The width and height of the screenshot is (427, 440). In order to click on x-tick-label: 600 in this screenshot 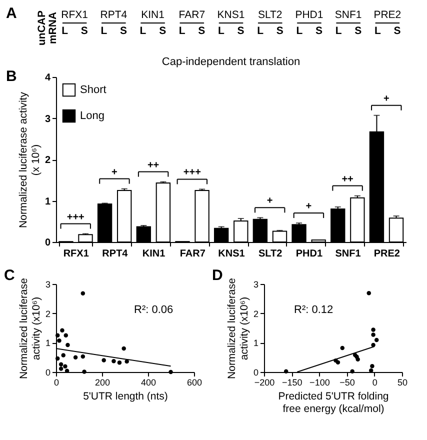, I will do `click(194, 383)`.